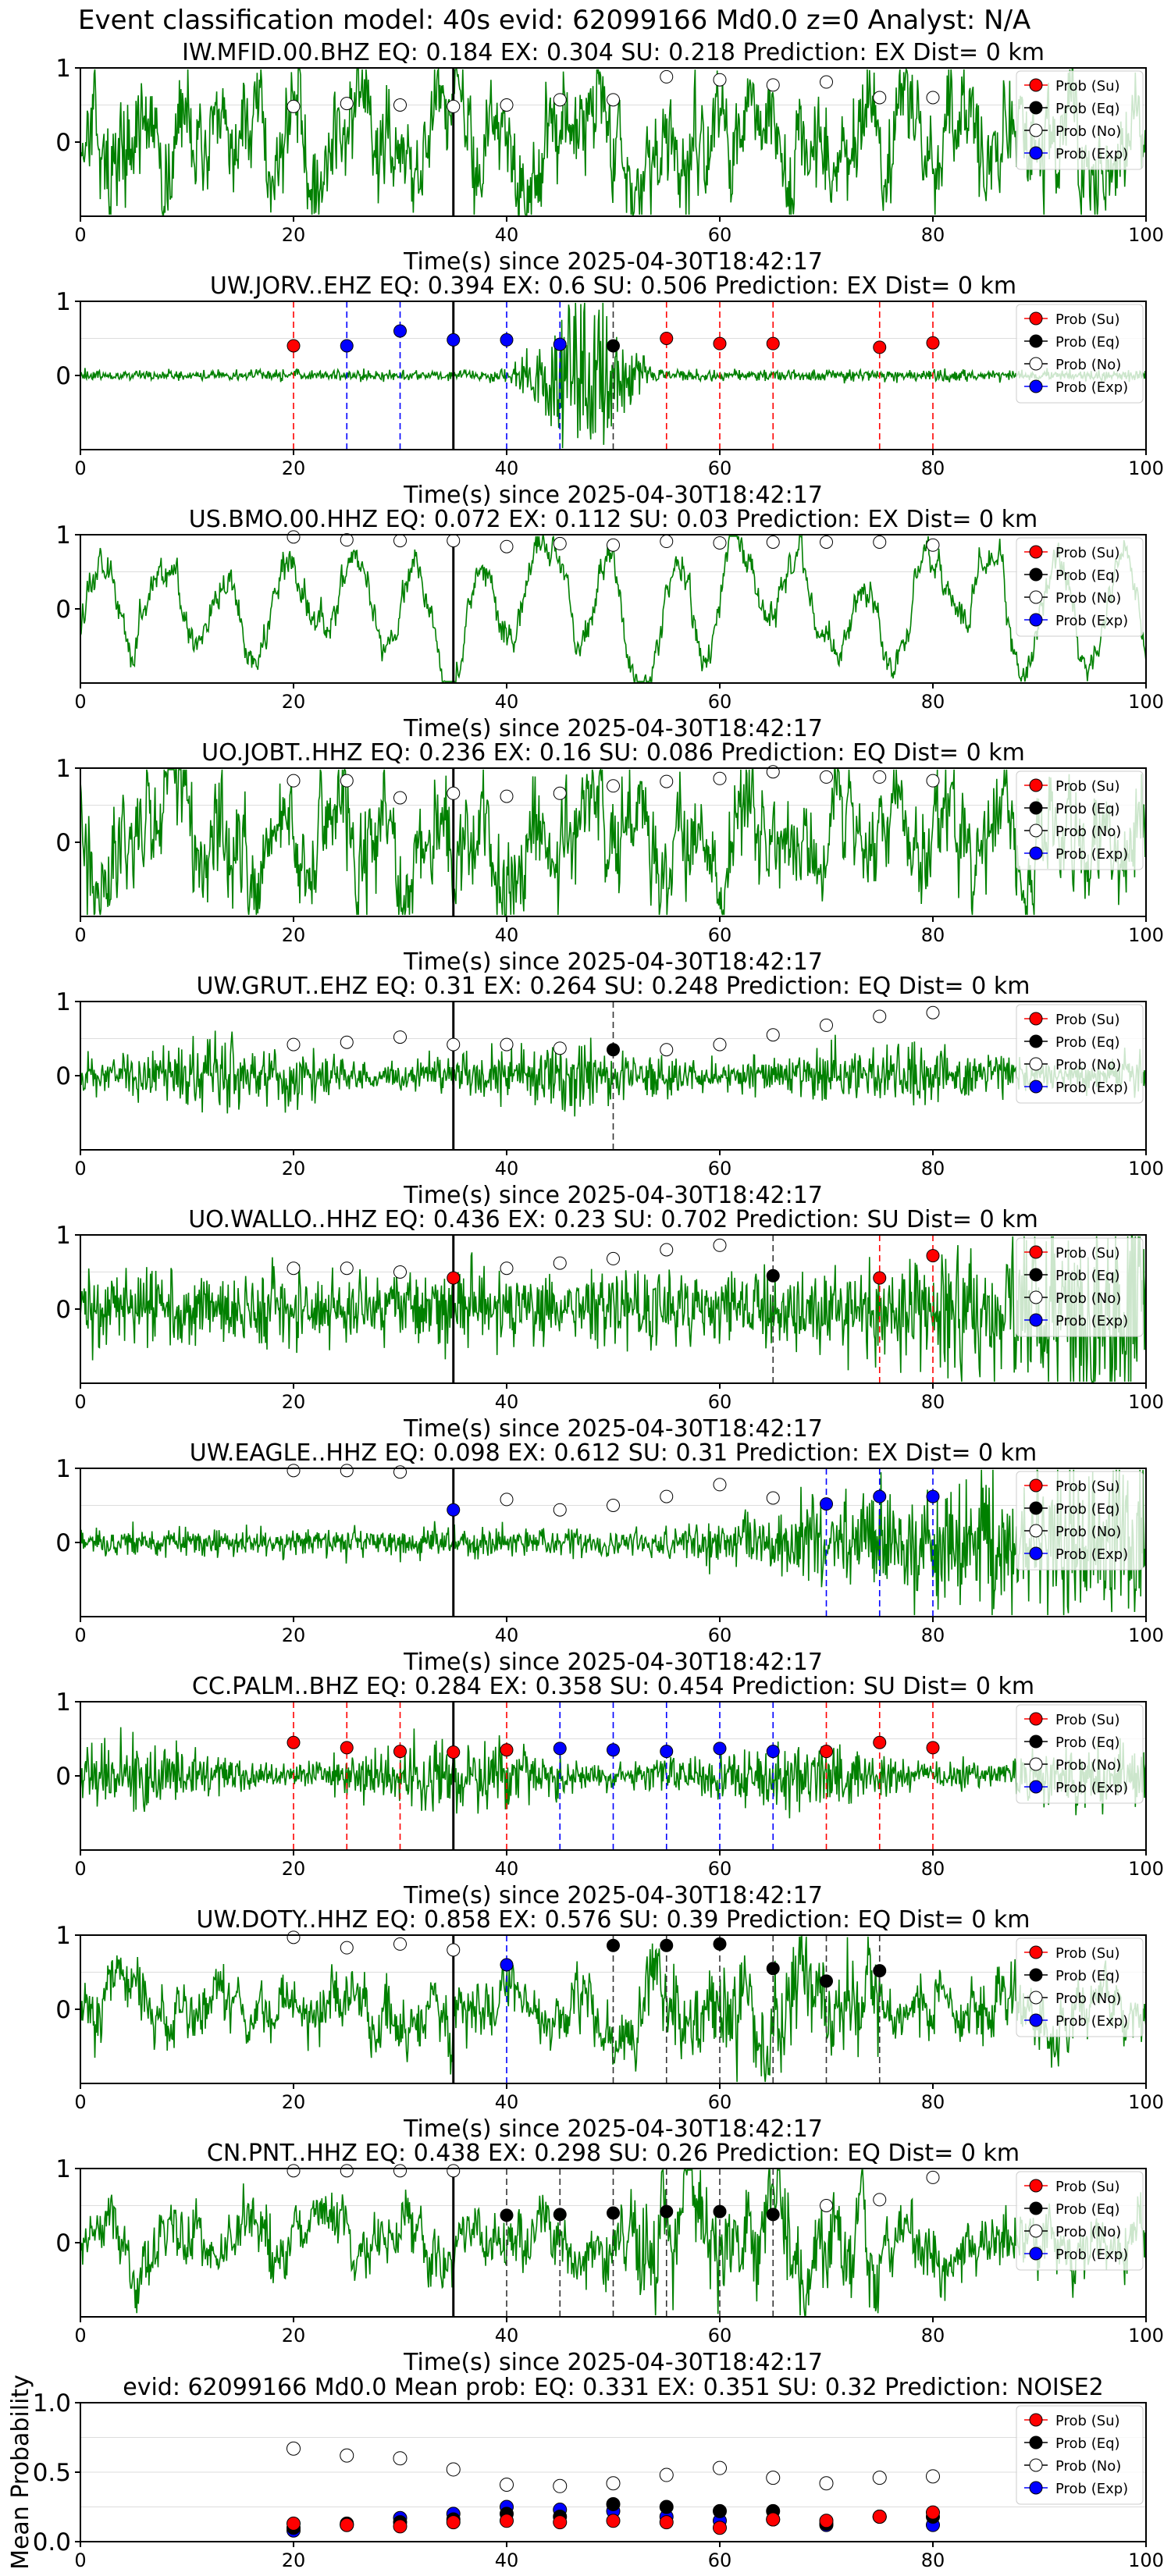  Describe the element at coordinates (294, 2448) in the screenshot. I see `mean-point-no` at that location.